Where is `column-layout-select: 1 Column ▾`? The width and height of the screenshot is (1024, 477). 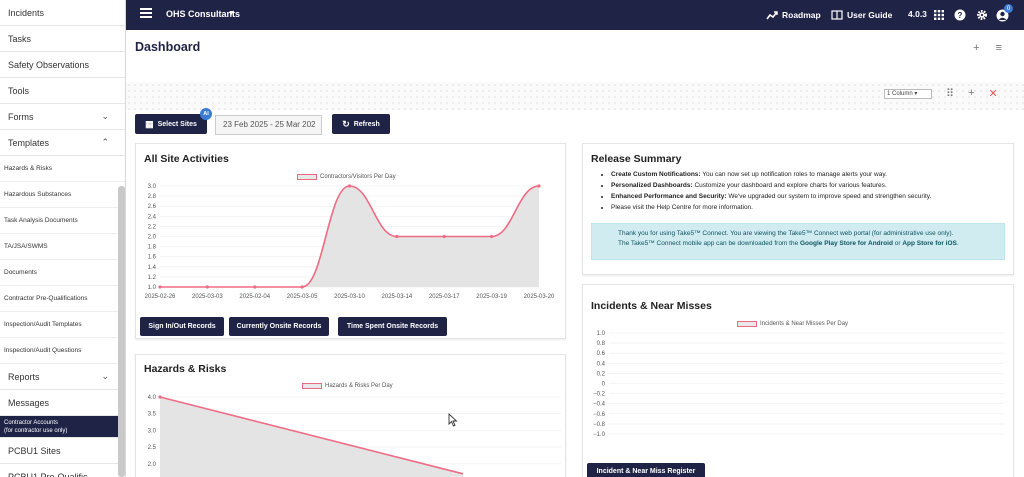 column-layout-select: 1 Column ▾ is located at coordinates (908, 94).